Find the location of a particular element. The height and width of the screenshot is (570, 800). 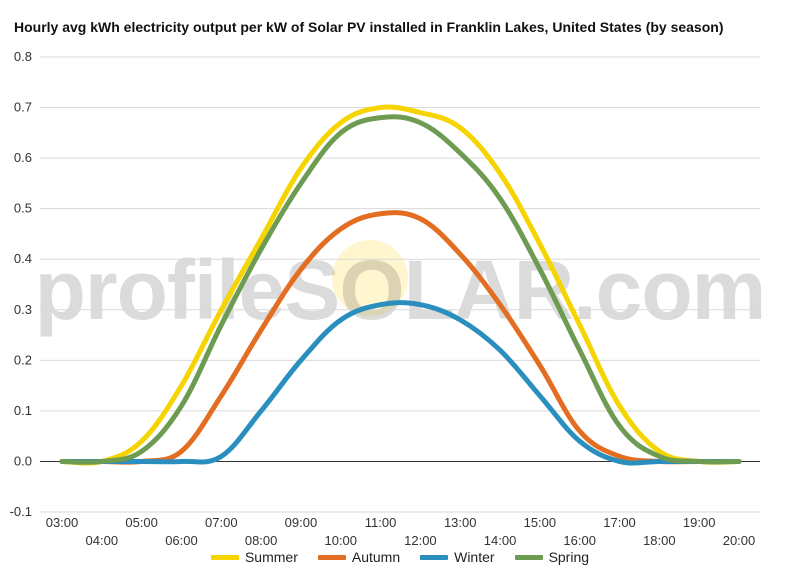

y-tick-label: 0.7 is located at coordinates (23, 107).